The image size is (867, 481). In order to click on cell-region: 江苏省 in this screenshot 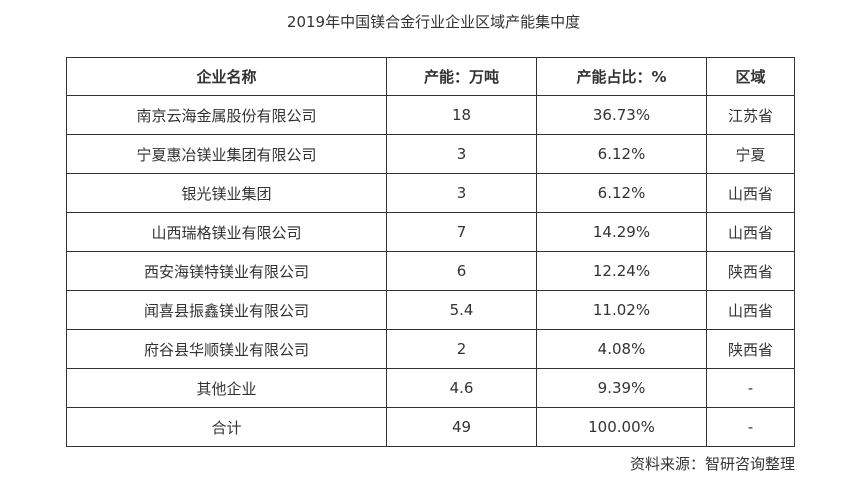, I will do `click(750, 115)`.